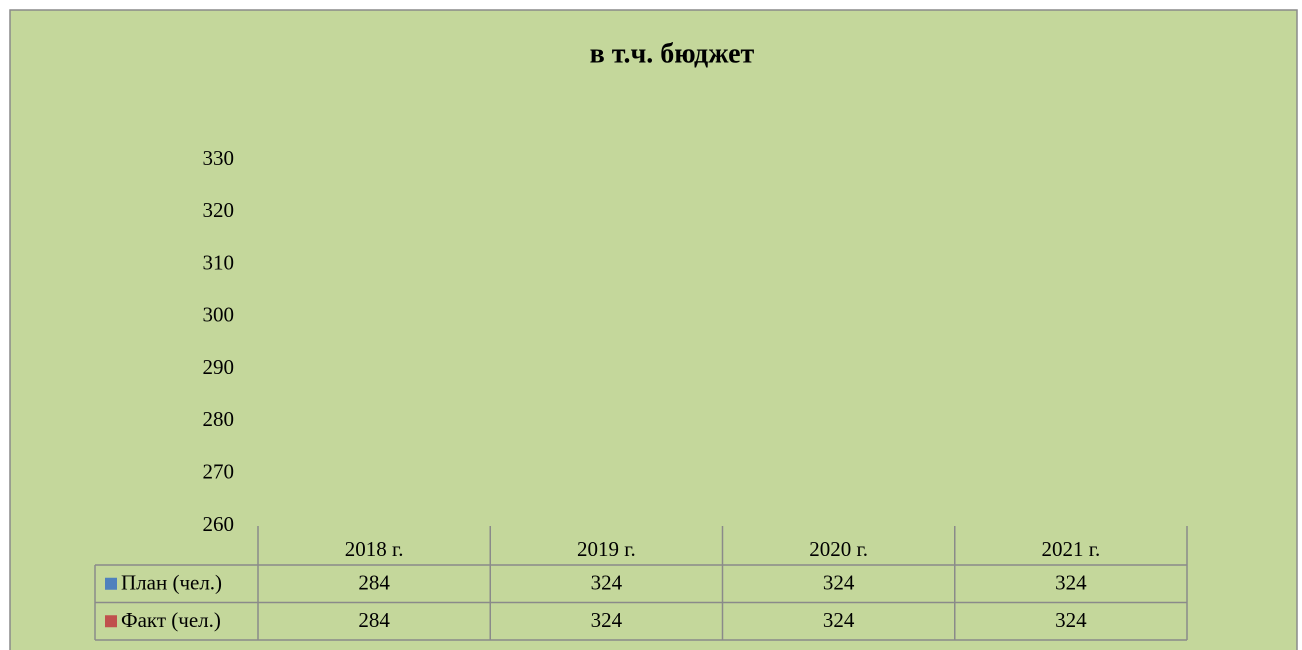 The width and height of the screenshot is (1302, 650). I want to click on y-tick-label: 320, so click(219, 210).